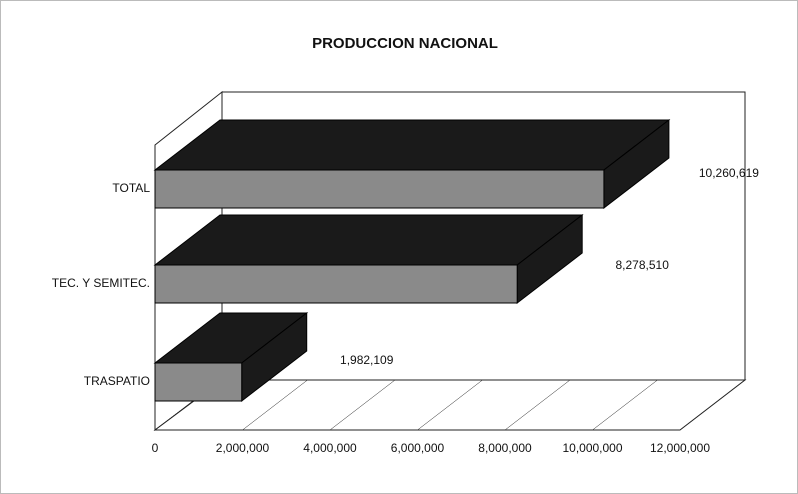  What do you see at coordinates (131, 188) in the screenshot?
I see `y-tick-label: TOTAL` at bounding box center [131, 188].